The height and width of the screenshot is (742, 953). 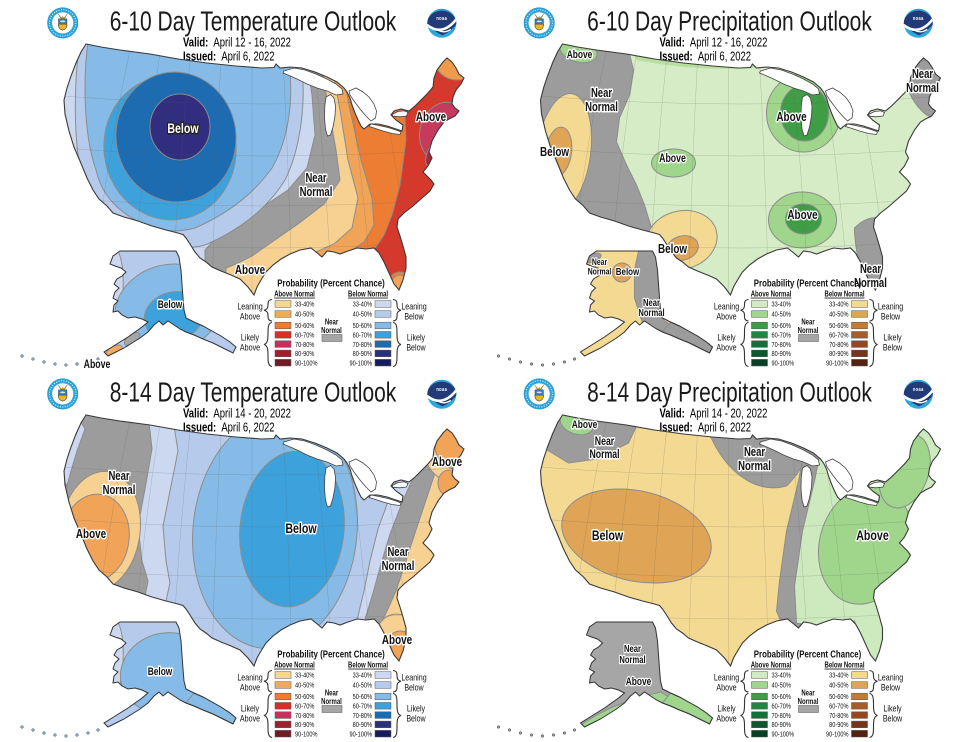 I want to click on svg-text: 8-14 Day Temperature Outlook, so click(x=253, y=393).